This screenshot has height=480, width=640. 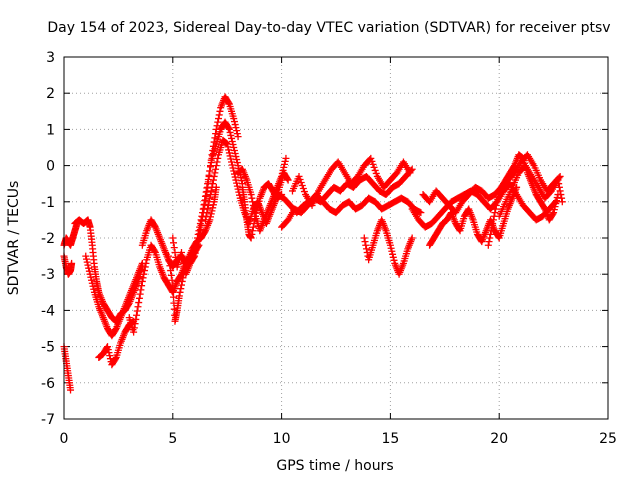 I want to click on x-tick-label: 20, so click(x=499, y=439).